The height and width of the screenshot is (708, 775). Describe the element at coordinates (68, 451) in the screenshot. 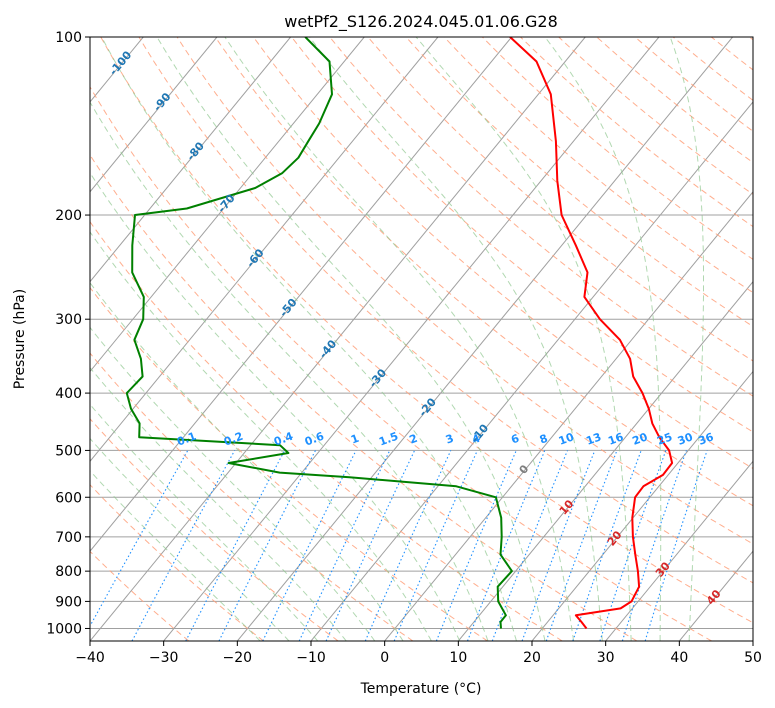

I see `y-tick-label: 500` at that location.